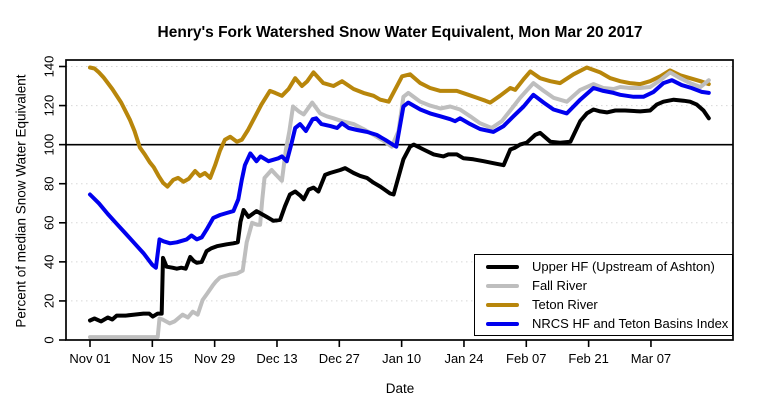 Image resolution: width=768 pixels, height=419 pixels. I want to click on x-tick-label: Dec 13, so click(276, 358).